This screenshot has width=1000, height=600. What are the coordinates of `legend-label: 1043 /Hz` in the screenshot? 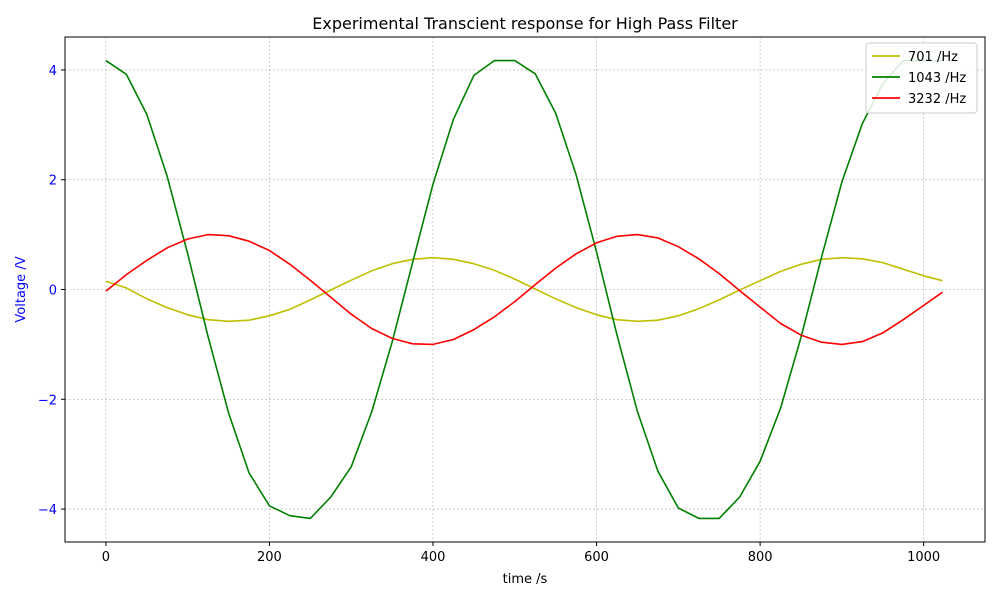 It's located at (937, 78).